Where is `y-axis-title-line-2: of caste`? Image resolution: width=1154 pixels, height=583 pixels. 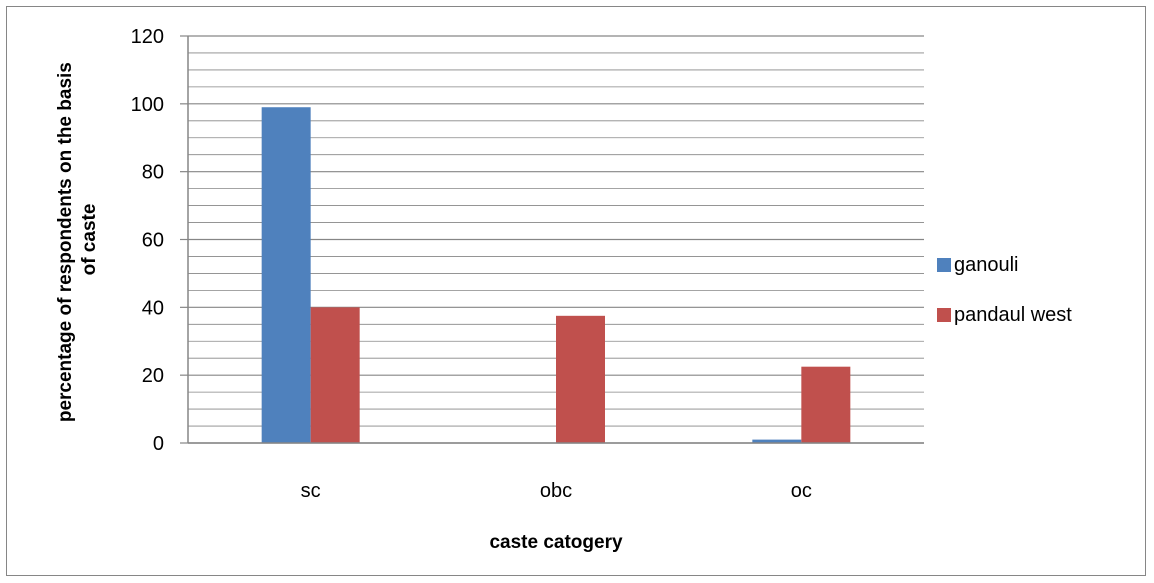
y-axis-title-line-2: of caste is located at coordinates (89, 240).